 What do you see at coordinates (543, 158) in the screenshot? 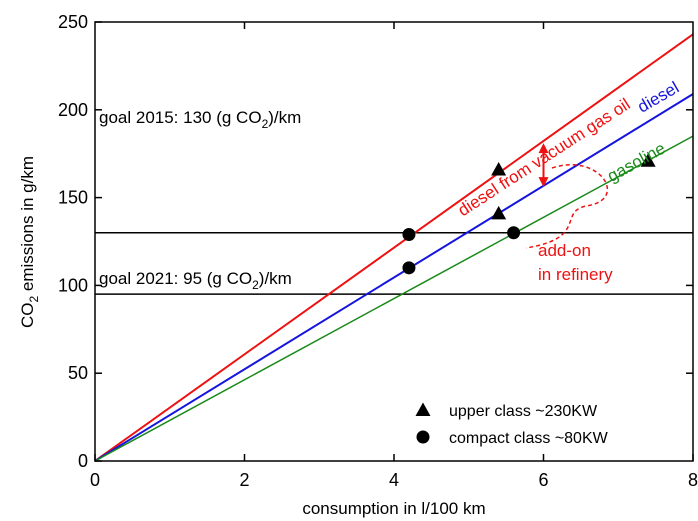
I see `series-label-vacuum-diesel: diesel from vacuum gas oil` at bounding box center [543, 158].